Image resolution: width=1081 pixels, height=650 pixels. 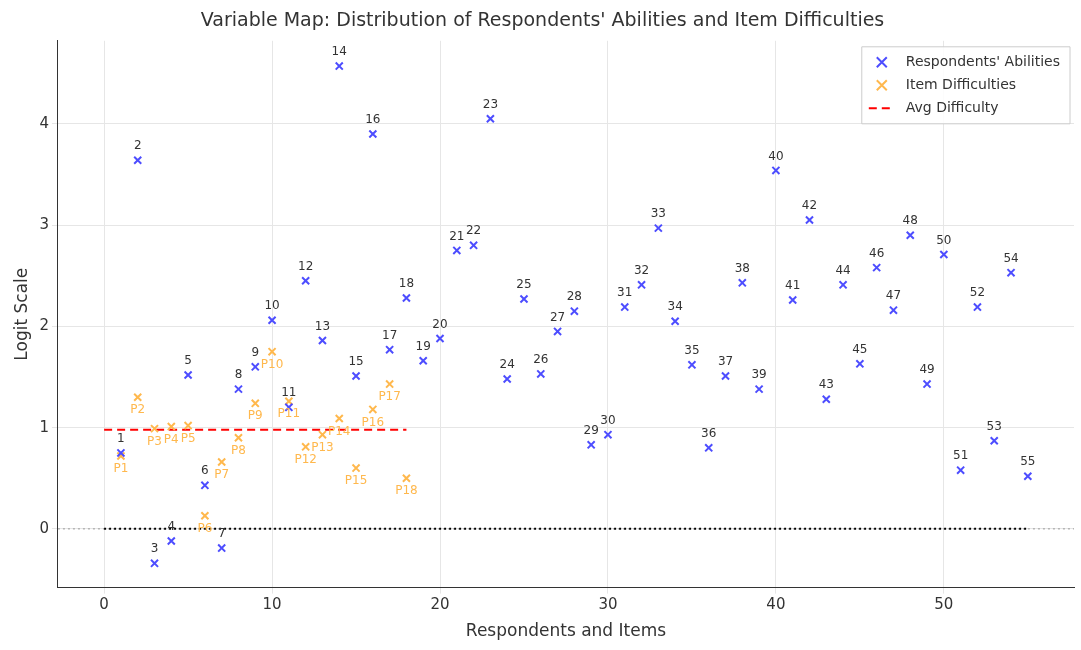 What do you see at coordinates (44, 325) in the screenshot?
I see `y-tick-label: 2` at bounding box center [44, 325].